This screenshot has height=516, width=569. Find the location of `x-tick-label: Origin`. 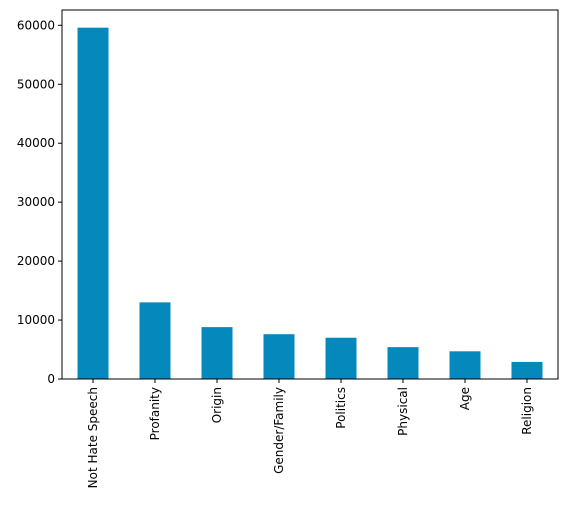

x-tick-label: Origin is located at coordinates (217, 405).